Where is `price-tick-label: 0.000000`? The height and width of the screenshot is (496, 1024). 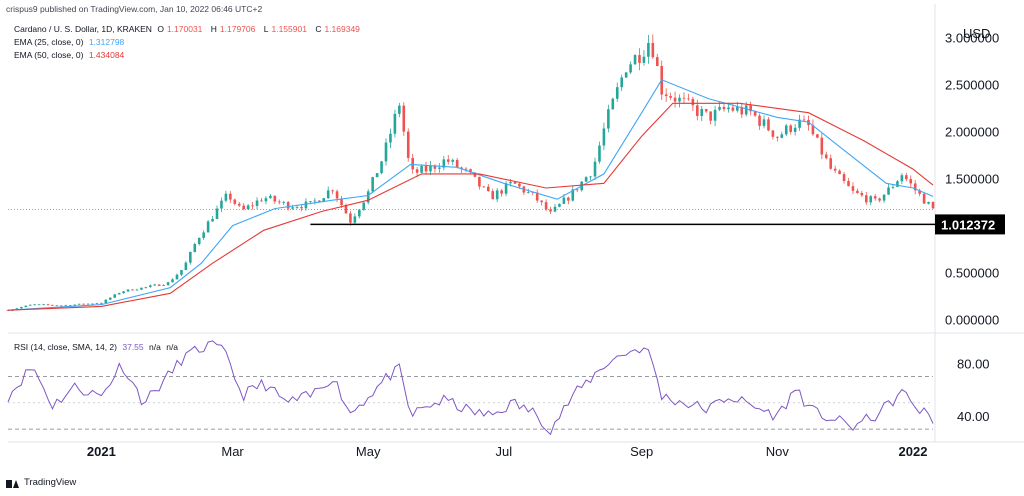 price-tick-label: 0.000000 is located at coordinates (972, 320).